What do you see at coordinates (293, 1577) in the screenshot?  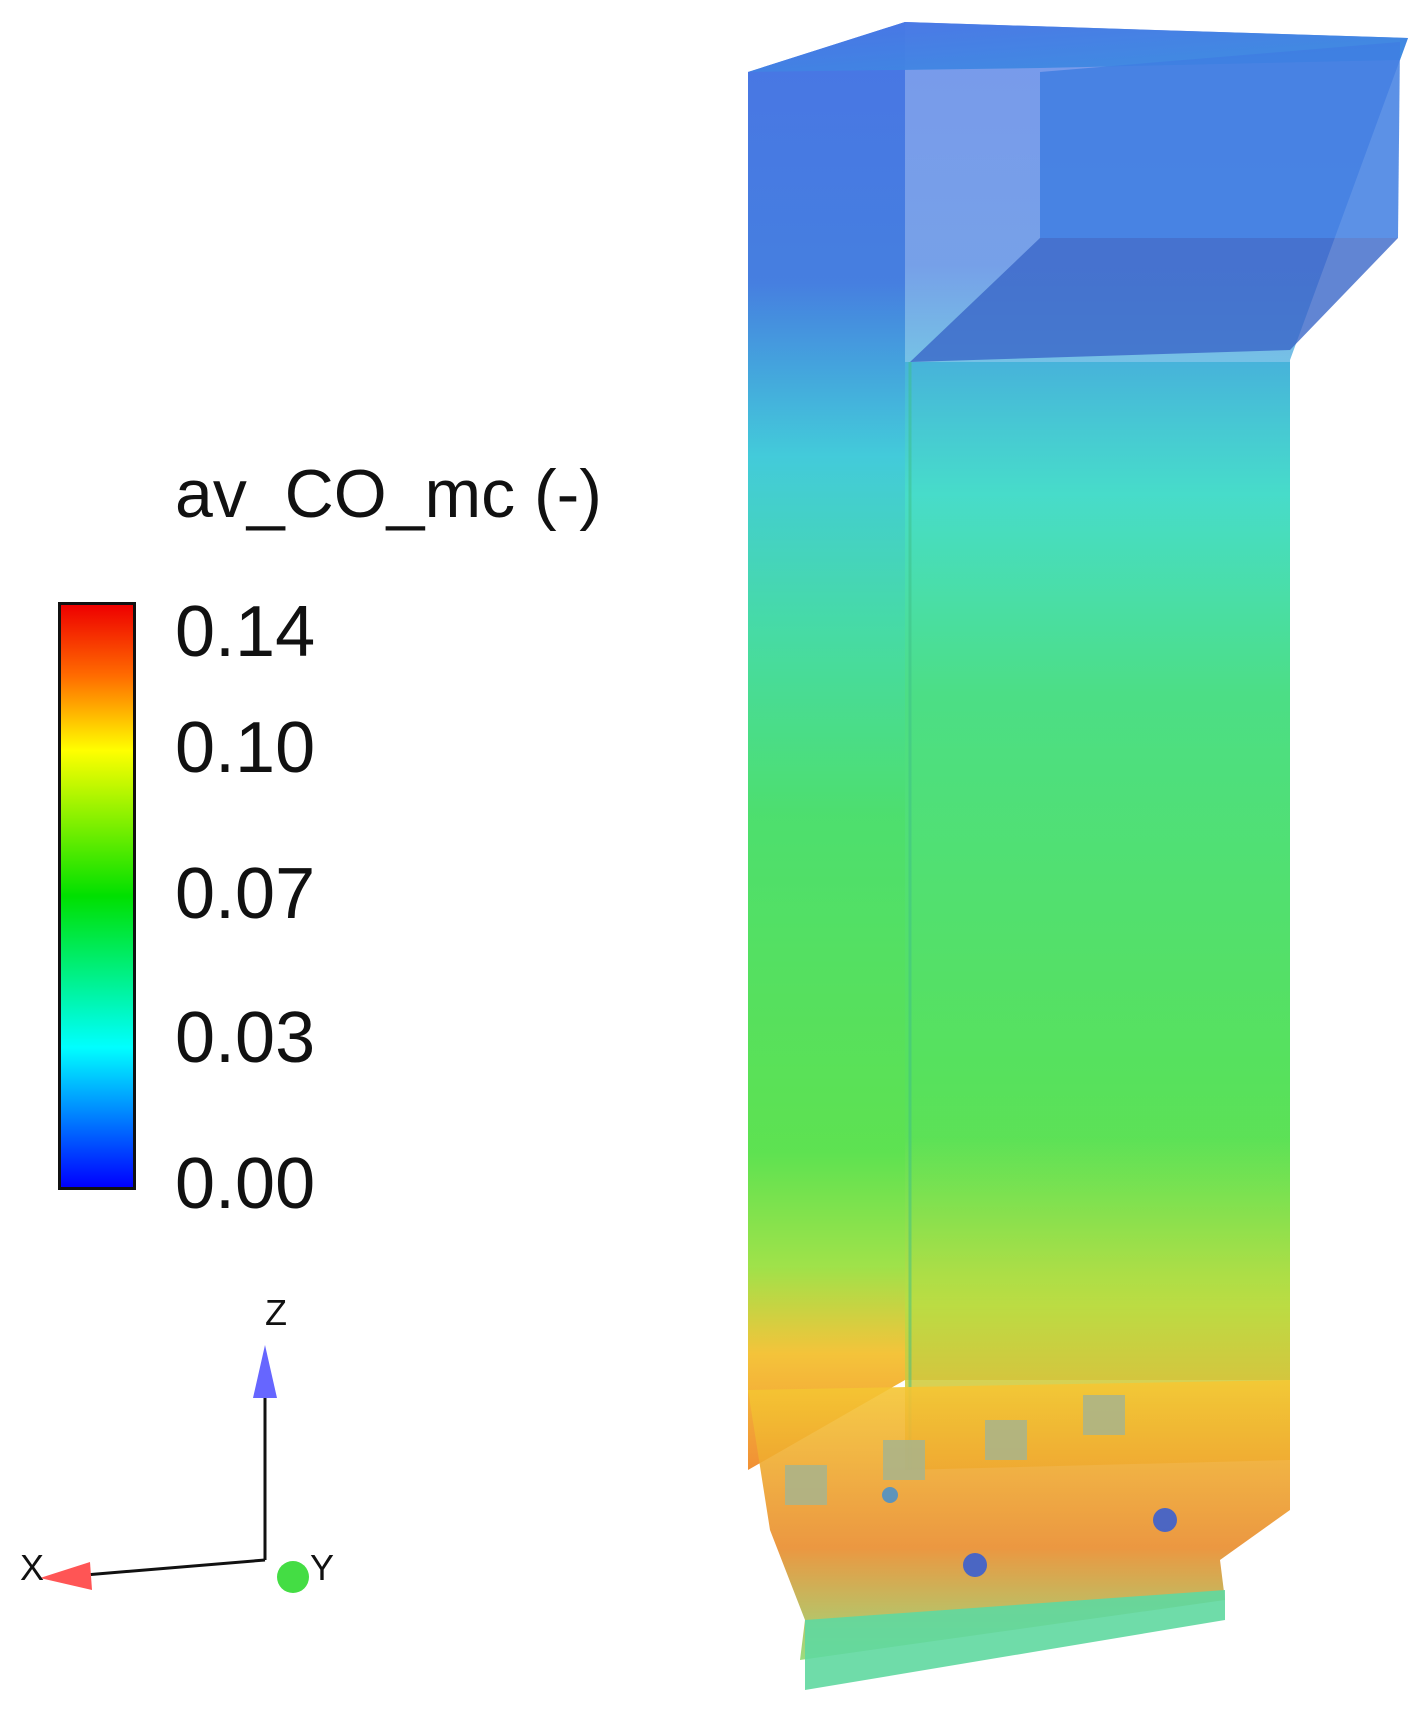 I see `y-axis-dot` at bounding box center [293, 1577].